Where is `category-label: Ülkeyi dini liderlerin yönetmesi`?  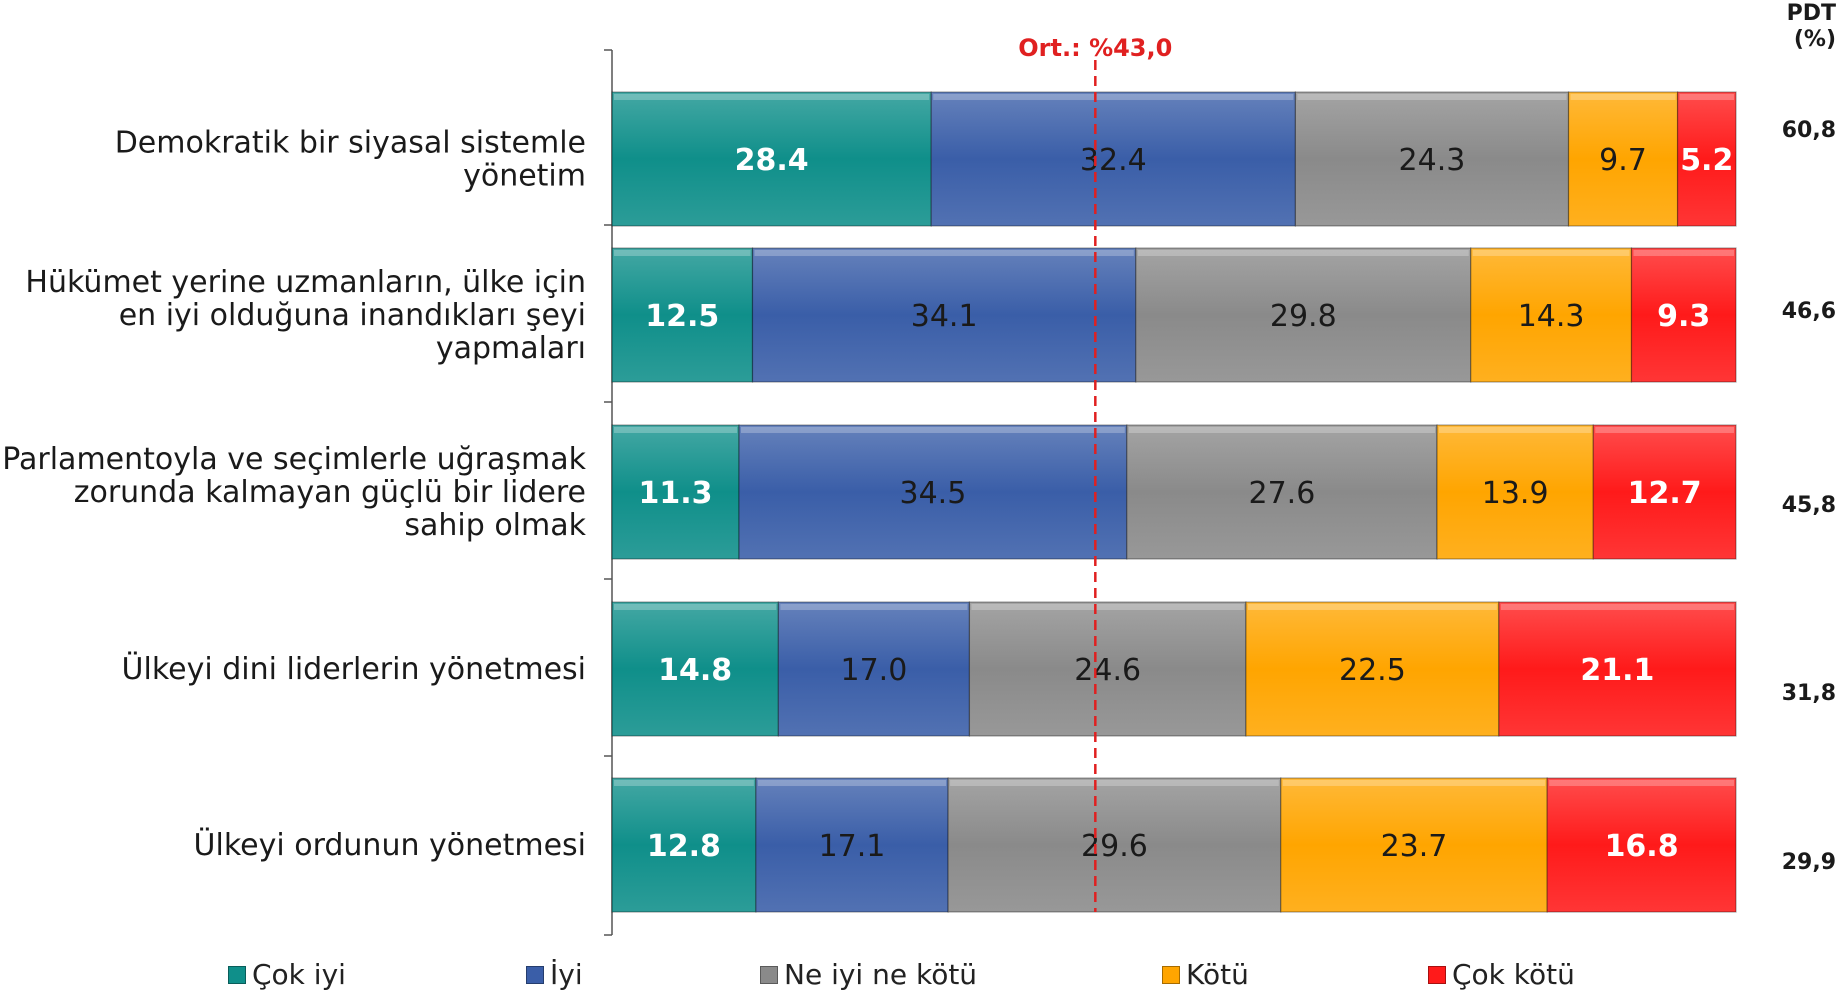
category-label: Ülkeyi dini liderlerin yönetmesi is located at coordinates (354, 669).